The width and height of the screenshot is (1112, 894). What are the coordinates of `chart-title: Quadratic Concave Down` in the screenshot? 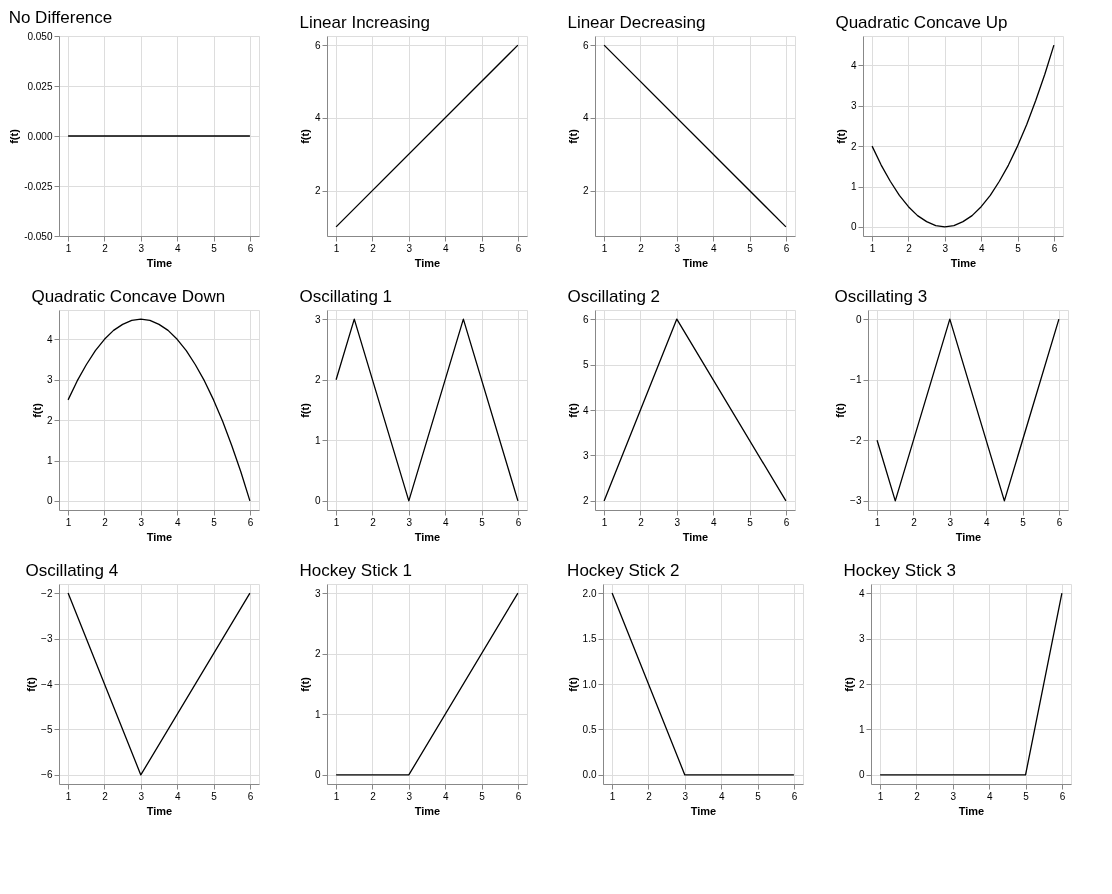 It's located at (128, 296).